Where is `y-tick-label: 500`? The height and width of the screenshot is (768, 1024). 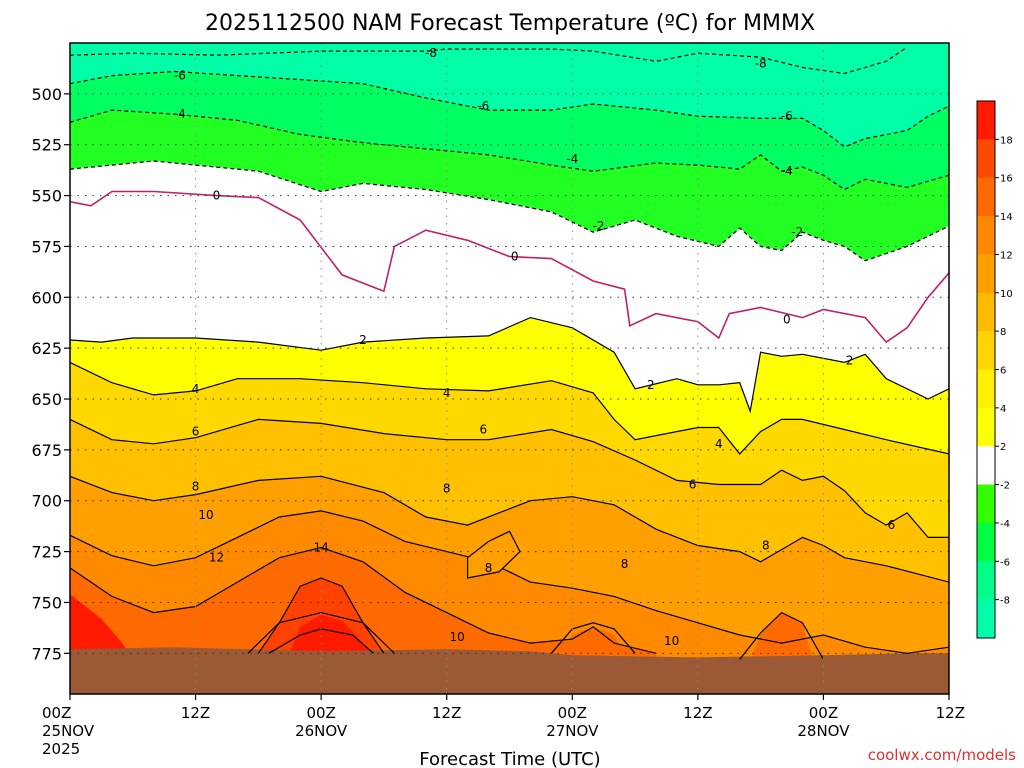
y-tick-label: 500 is located at coordinates (46, 94).